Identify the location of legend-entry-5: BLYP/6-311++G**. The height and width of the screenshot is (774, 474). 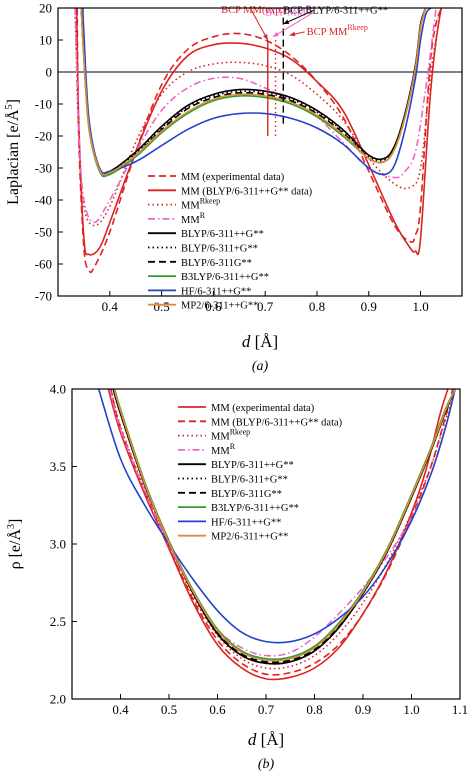
(222, 234).